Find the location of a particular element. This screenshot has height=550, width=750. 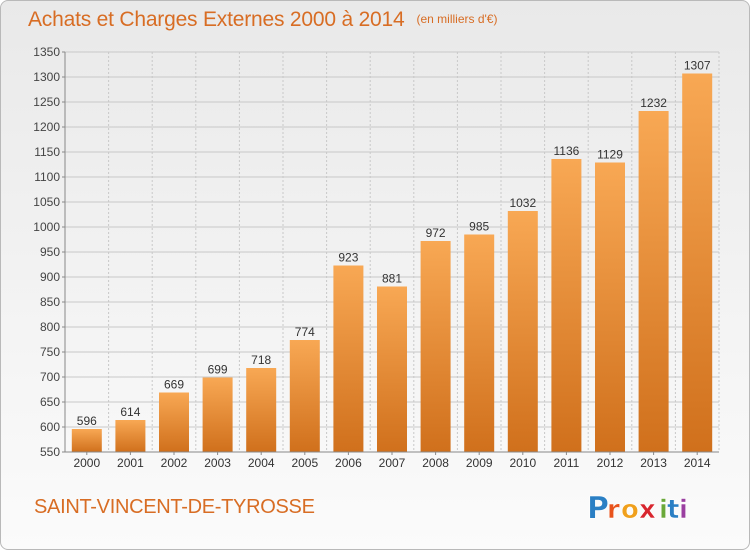

data-label: 699 is located at coordinates (218, 370).